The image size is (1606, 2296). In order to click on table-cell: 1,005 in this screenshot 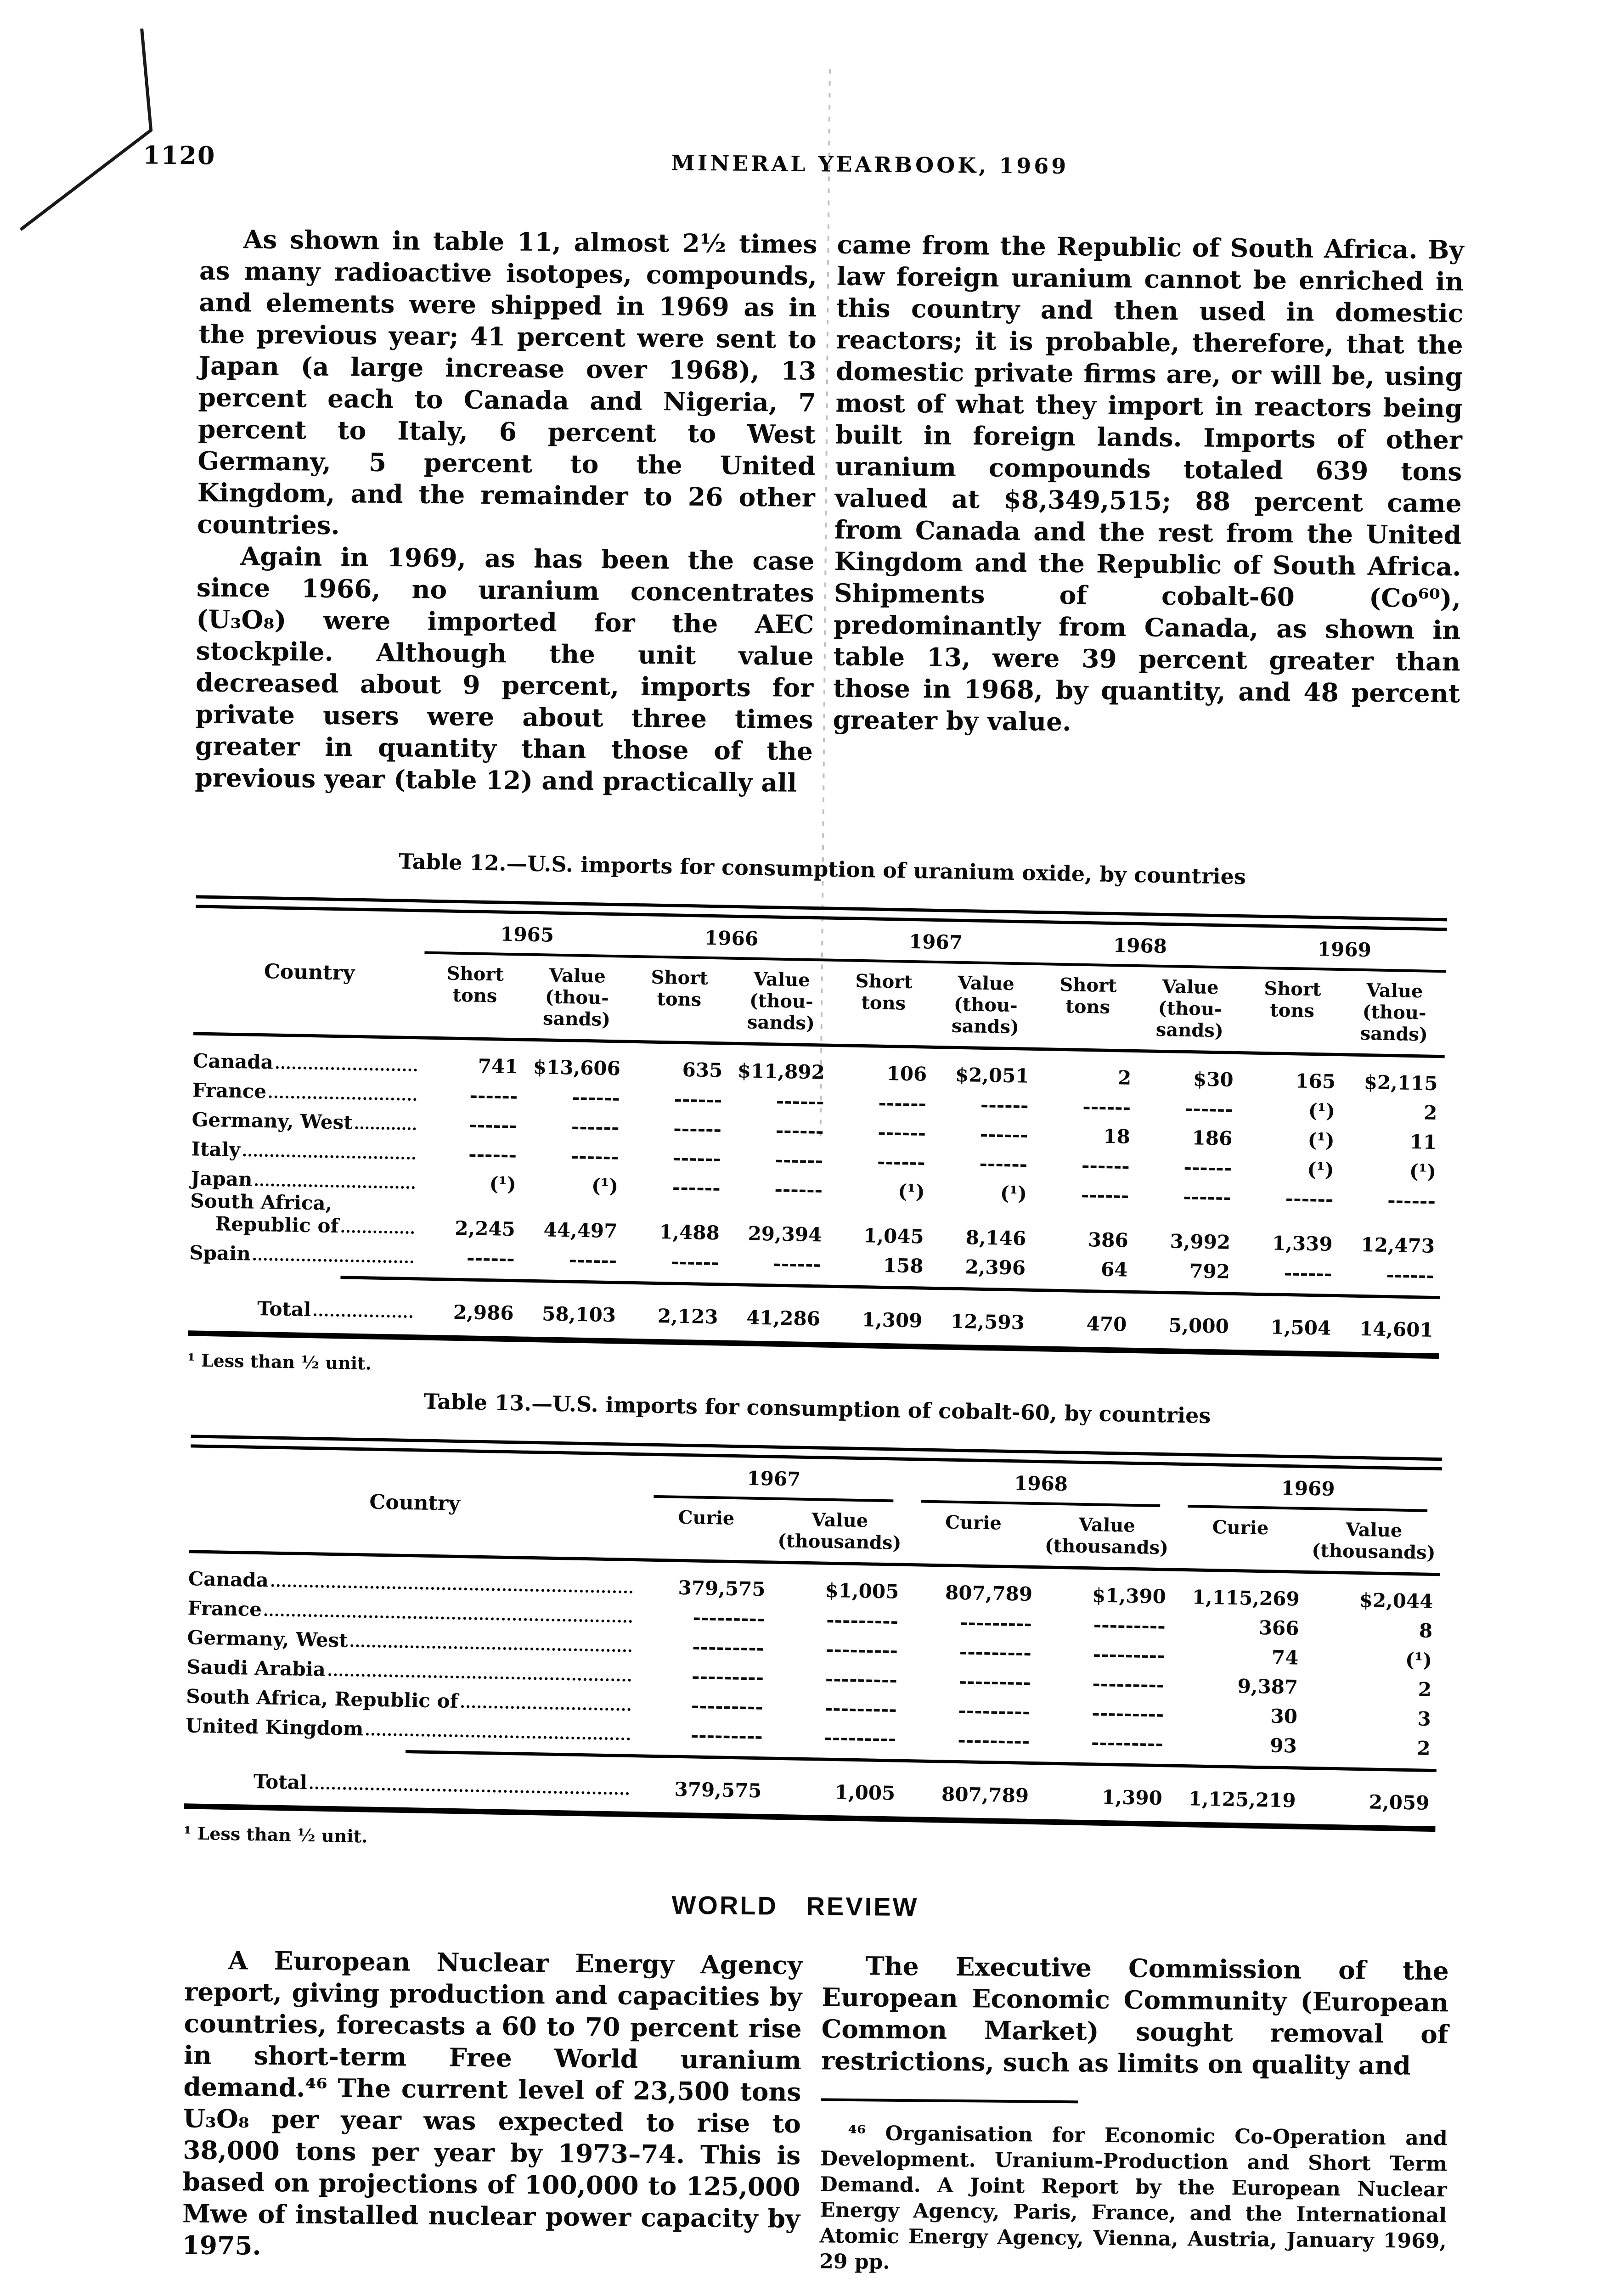, I will do `click(865, 1793)`.